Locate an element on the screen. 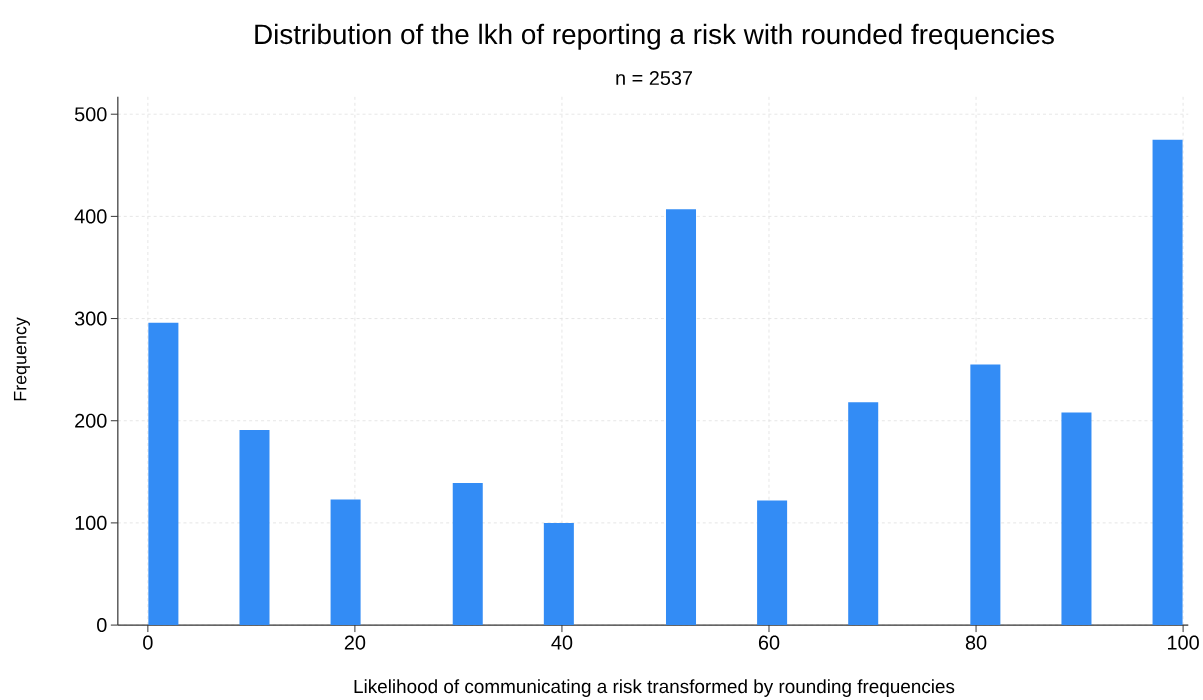 The width and height of the screenshot is (1203, 700). x-tick-label: 0 is located at coordinates (148, 642).